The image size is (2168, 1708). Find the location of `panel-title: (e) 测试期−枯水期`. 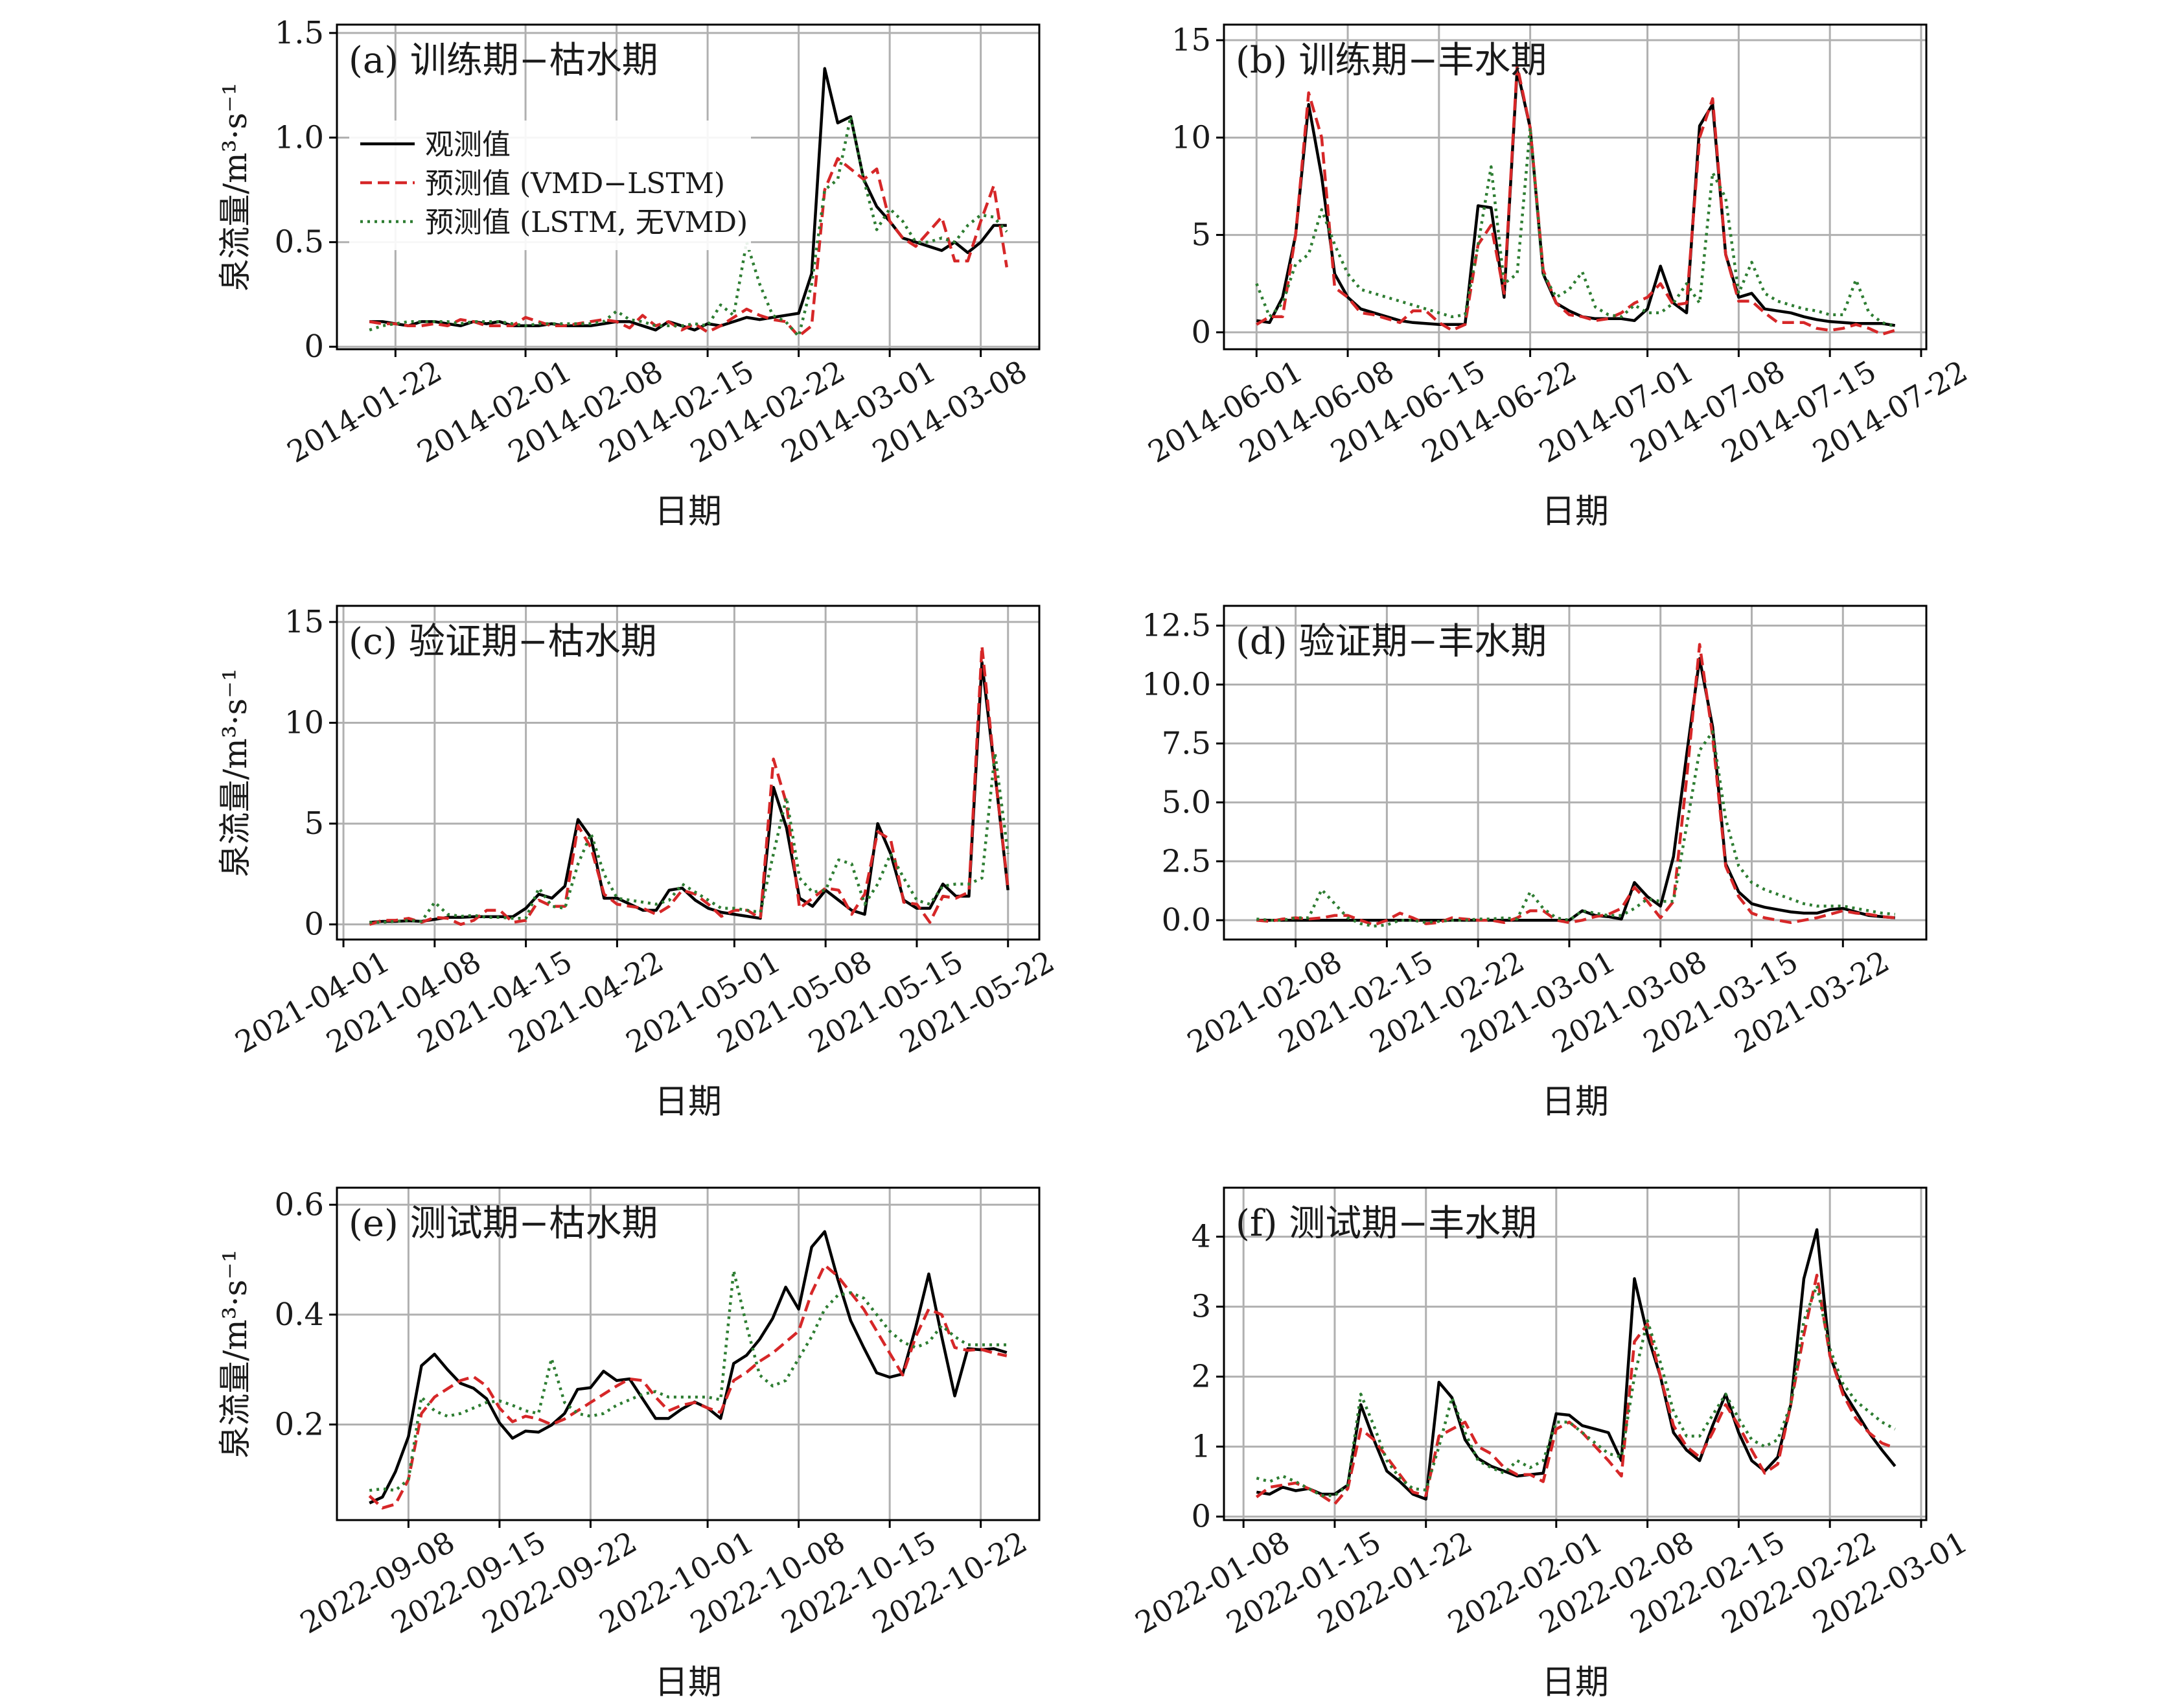

panel-title: (e) 测试期−枯水期 is located at coordinates (503, 1224).